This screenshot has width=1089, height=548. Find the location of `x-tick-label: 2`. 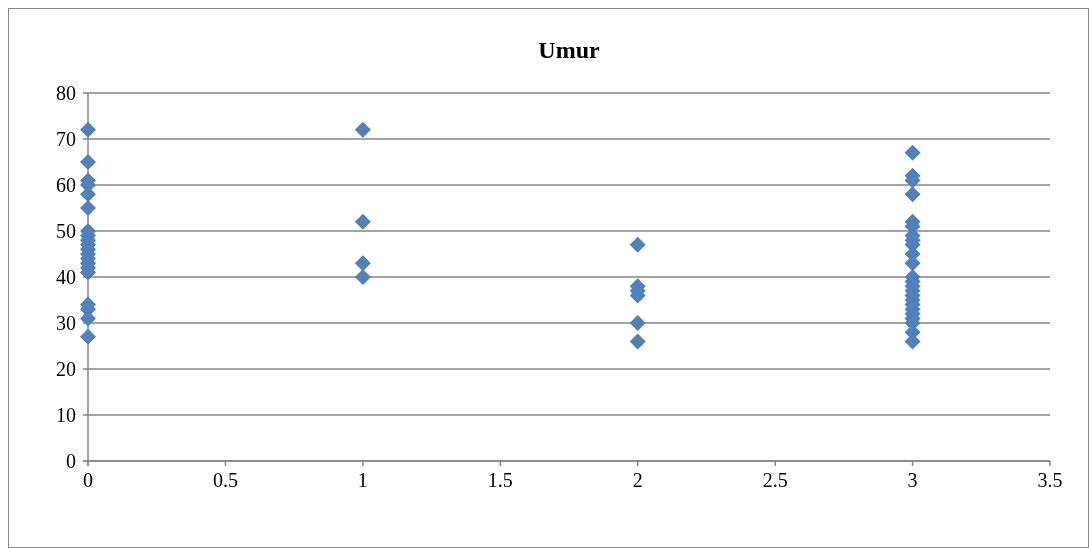

x-tick-label: 2 is located at coordinates (637, 480).